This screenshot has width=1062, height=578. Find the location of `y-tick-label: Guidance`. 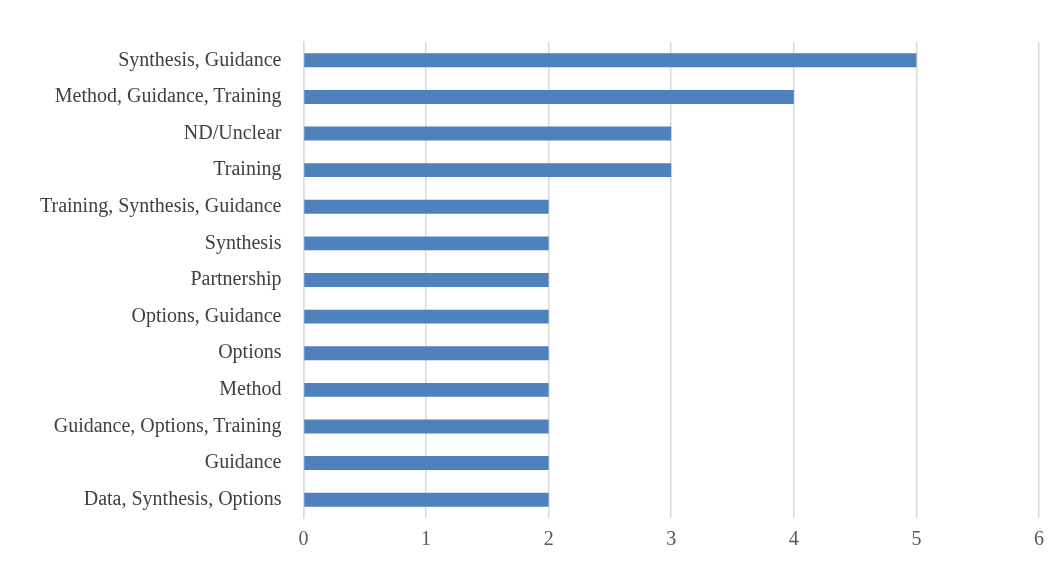

y-tick-label: Guidance is located at coordinates (243, 461).